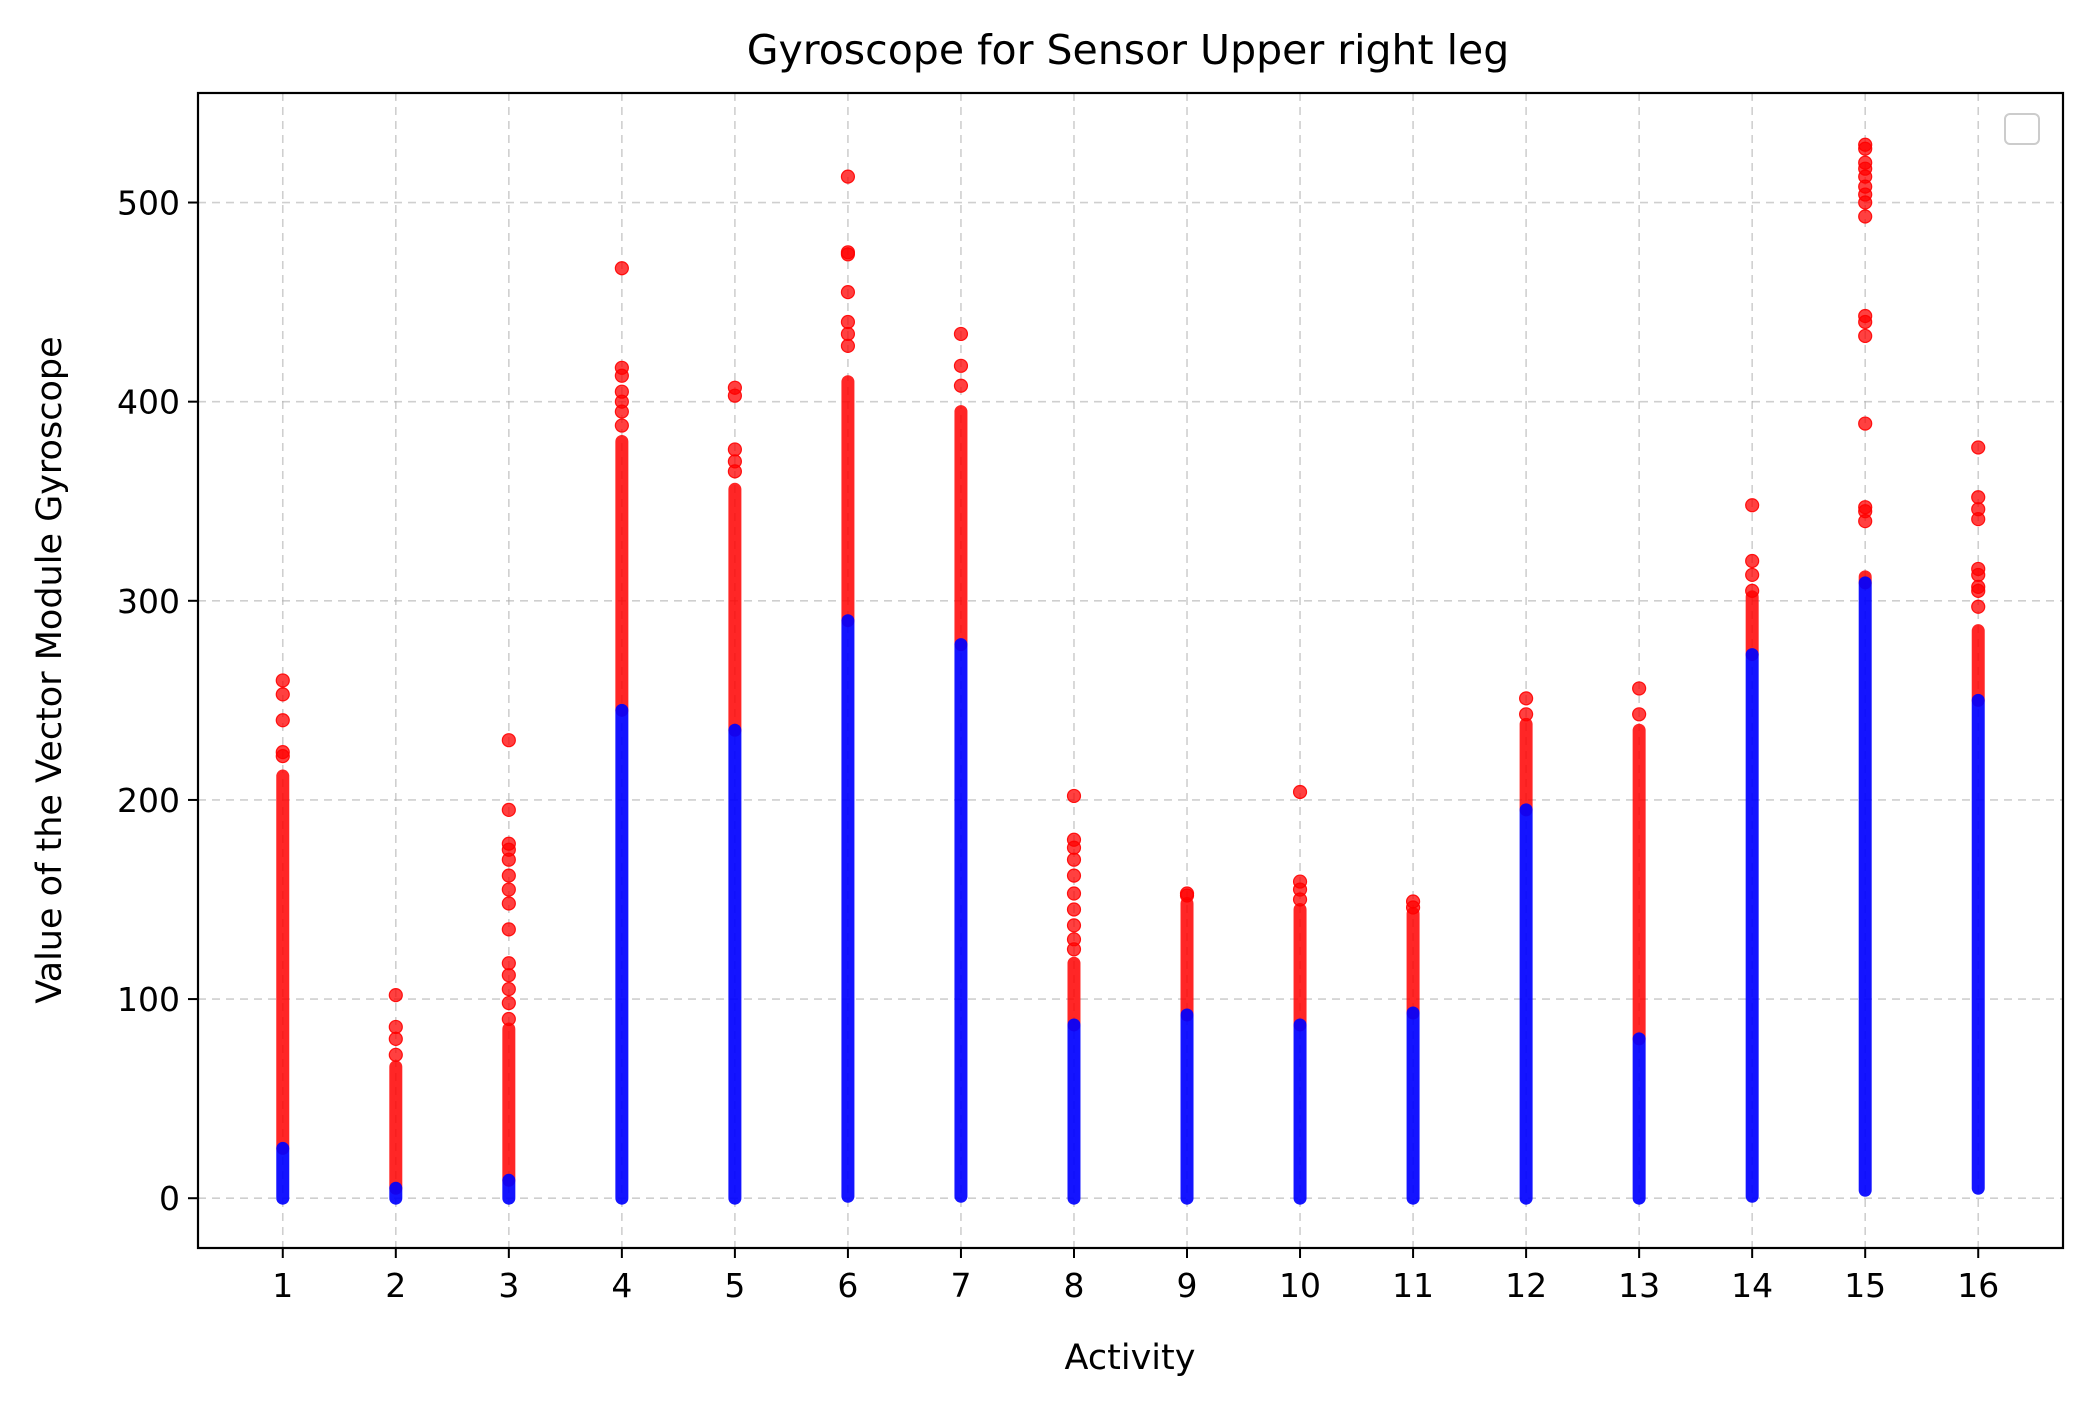  What do you see at coordinates (148, 203) in the screenshot?
I see `y-tick-label: 500` at bounding box center [148, 203].